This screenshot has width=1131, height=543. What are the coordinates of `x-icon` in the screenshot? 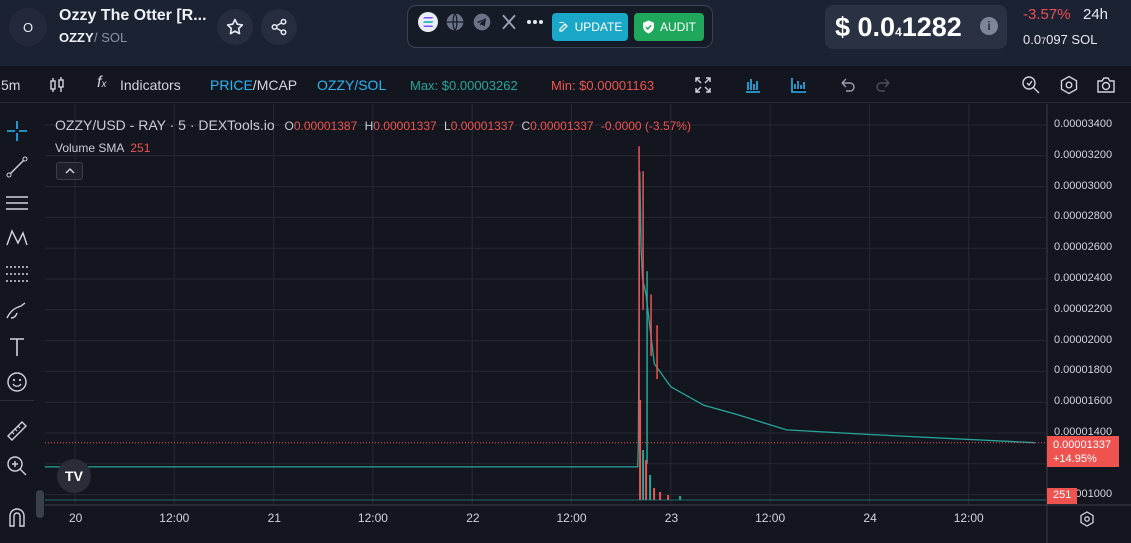 It's located at (509, 22).